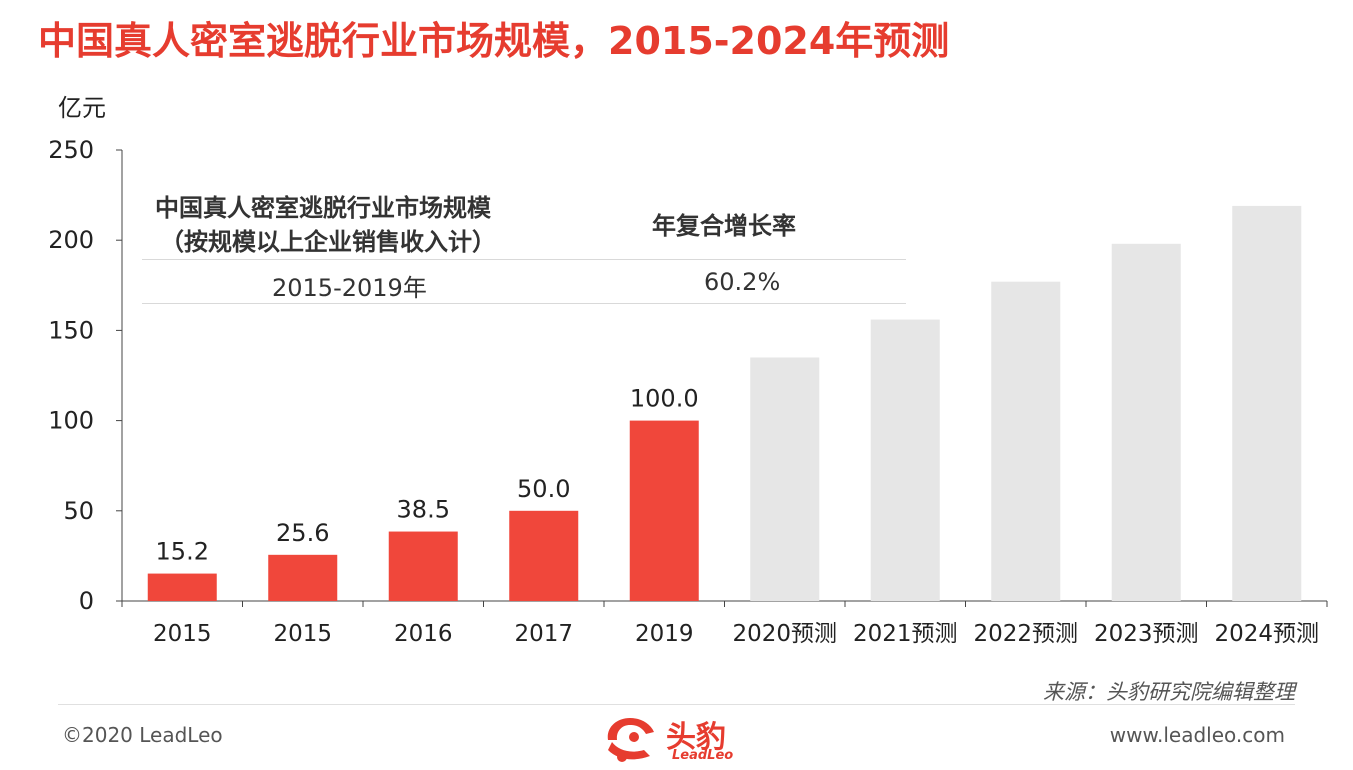 Image resolution: width=1353 pixels, height=770 pixels. I want to click on x-tick-label: 2016, so click(423, 634).